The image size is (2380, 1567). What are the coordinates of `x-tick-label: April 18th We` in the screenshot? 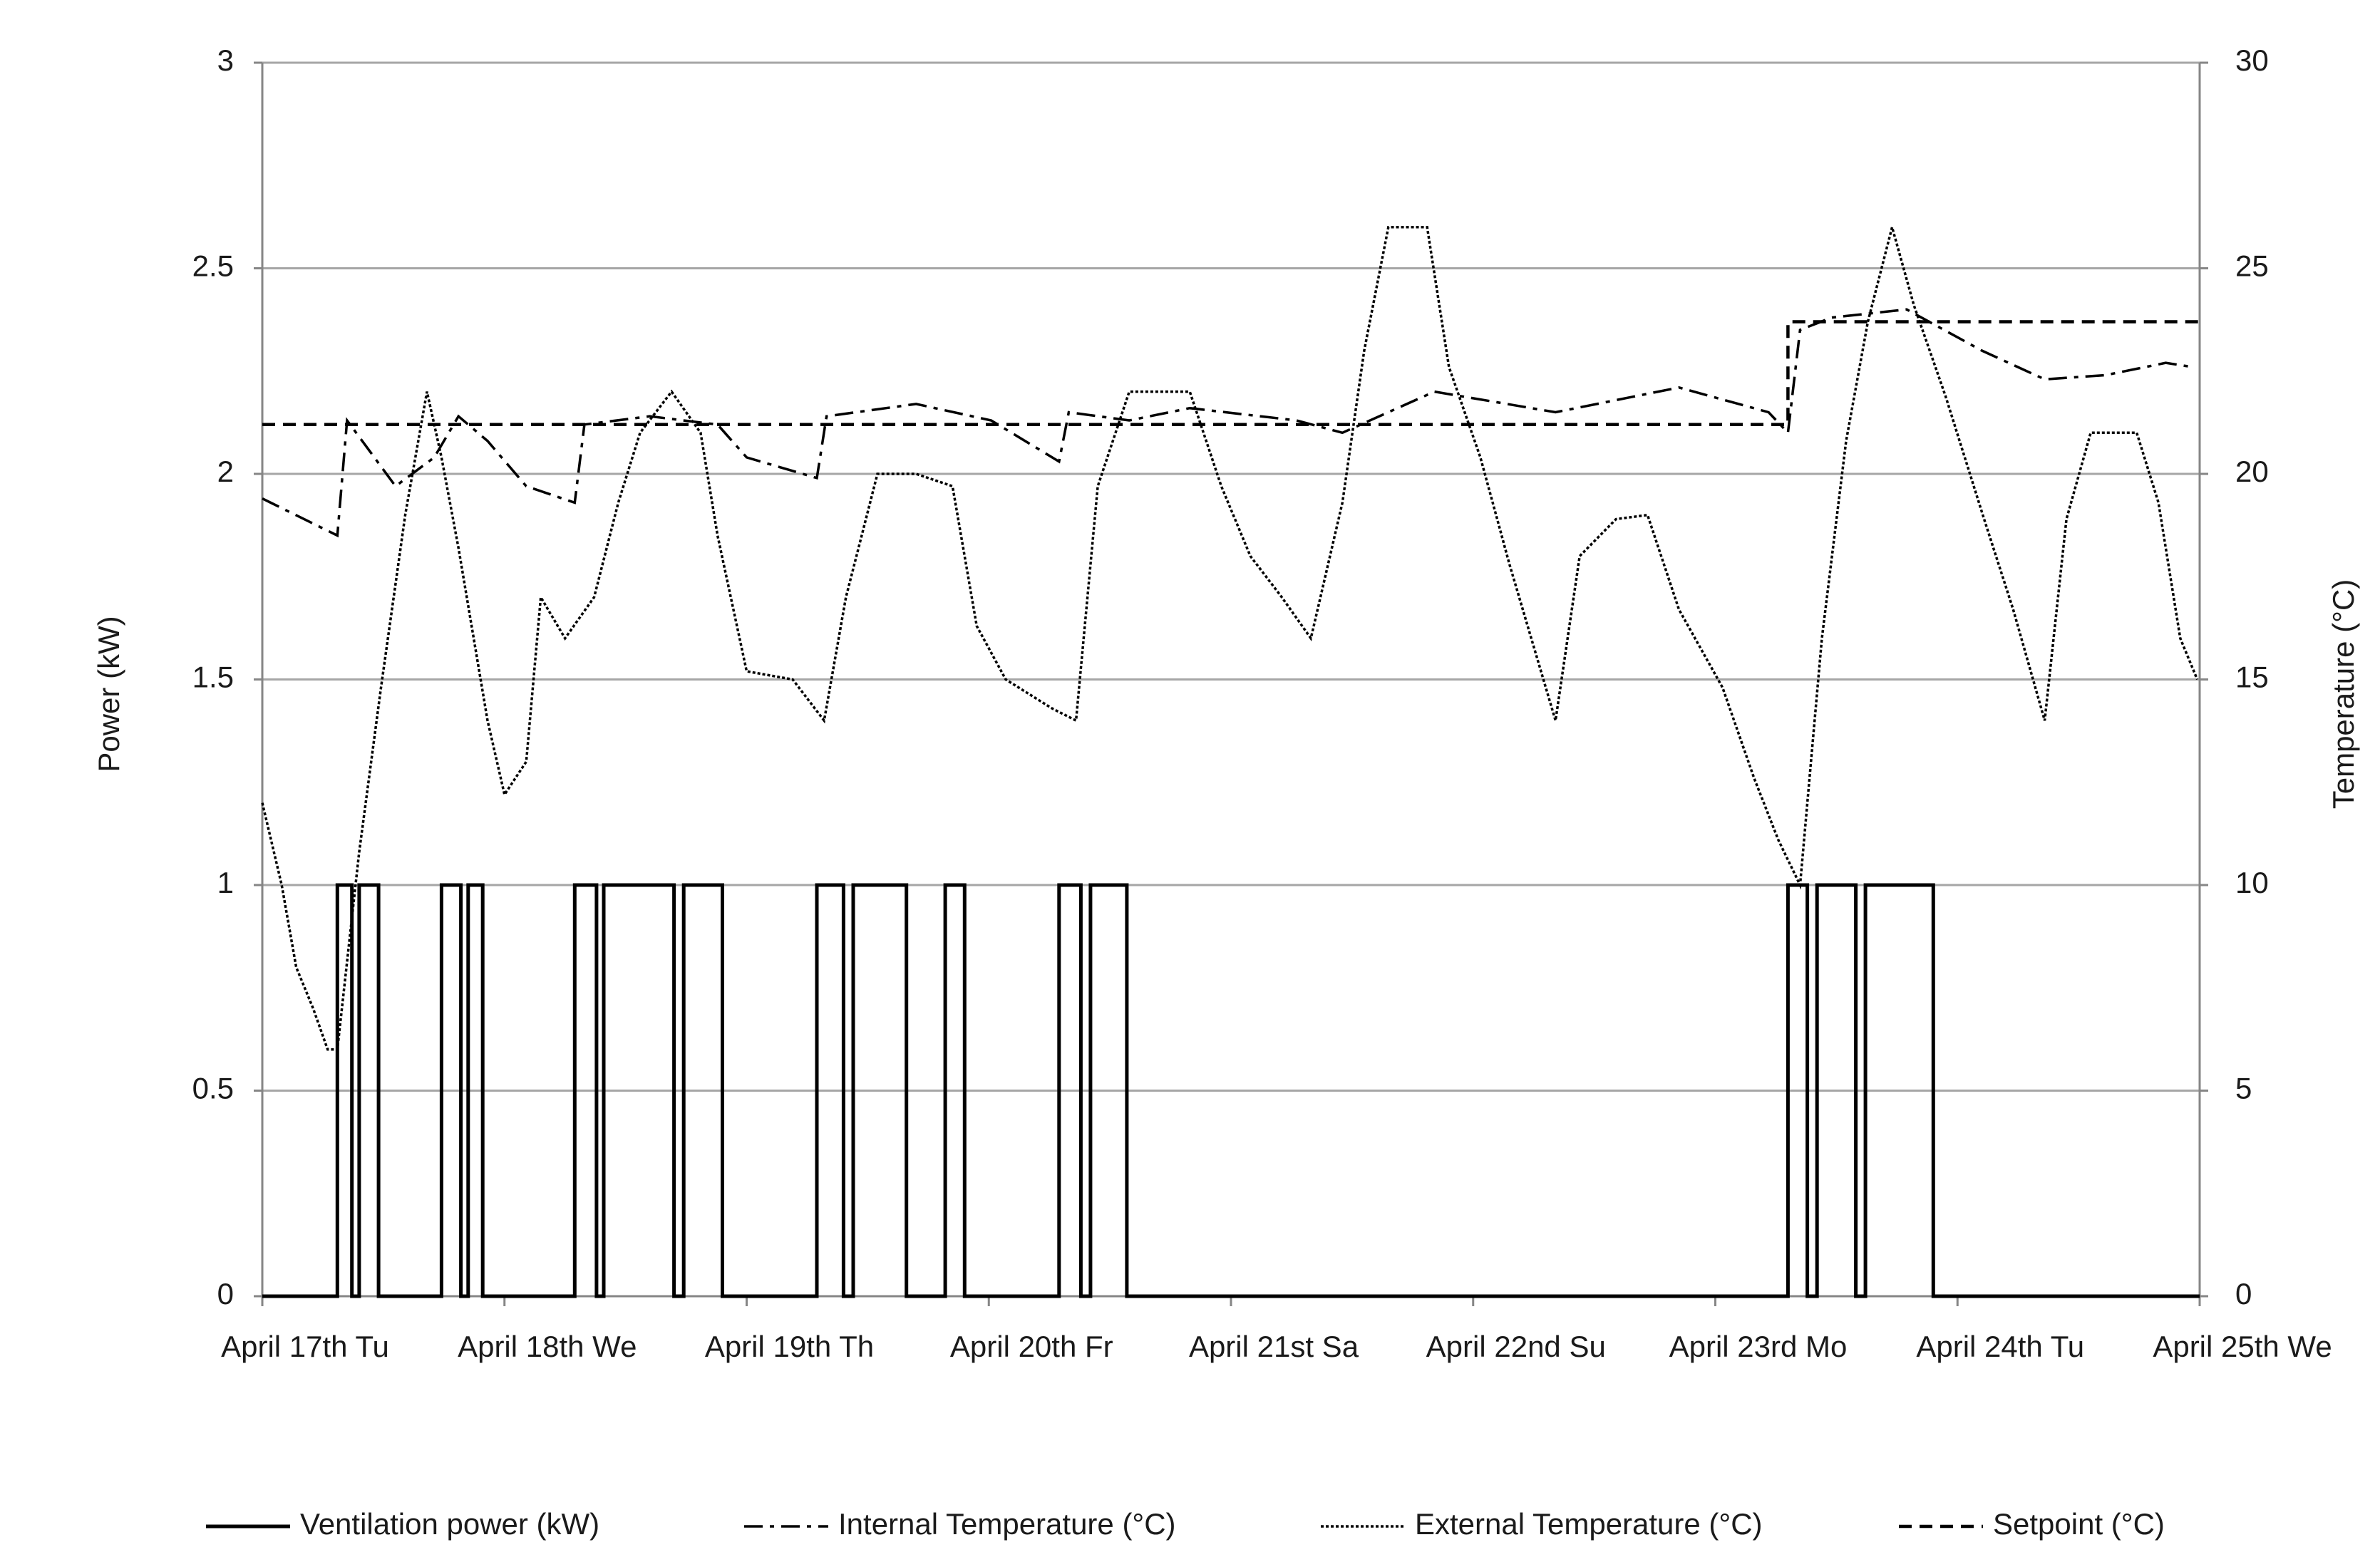 It's located at (547, 1346).